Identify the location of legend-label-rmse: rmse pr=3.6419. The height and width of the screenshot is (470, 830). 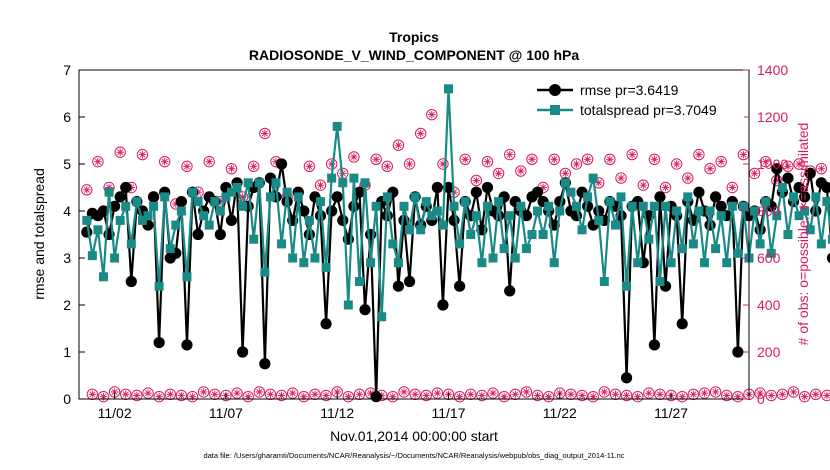
(629, 90).